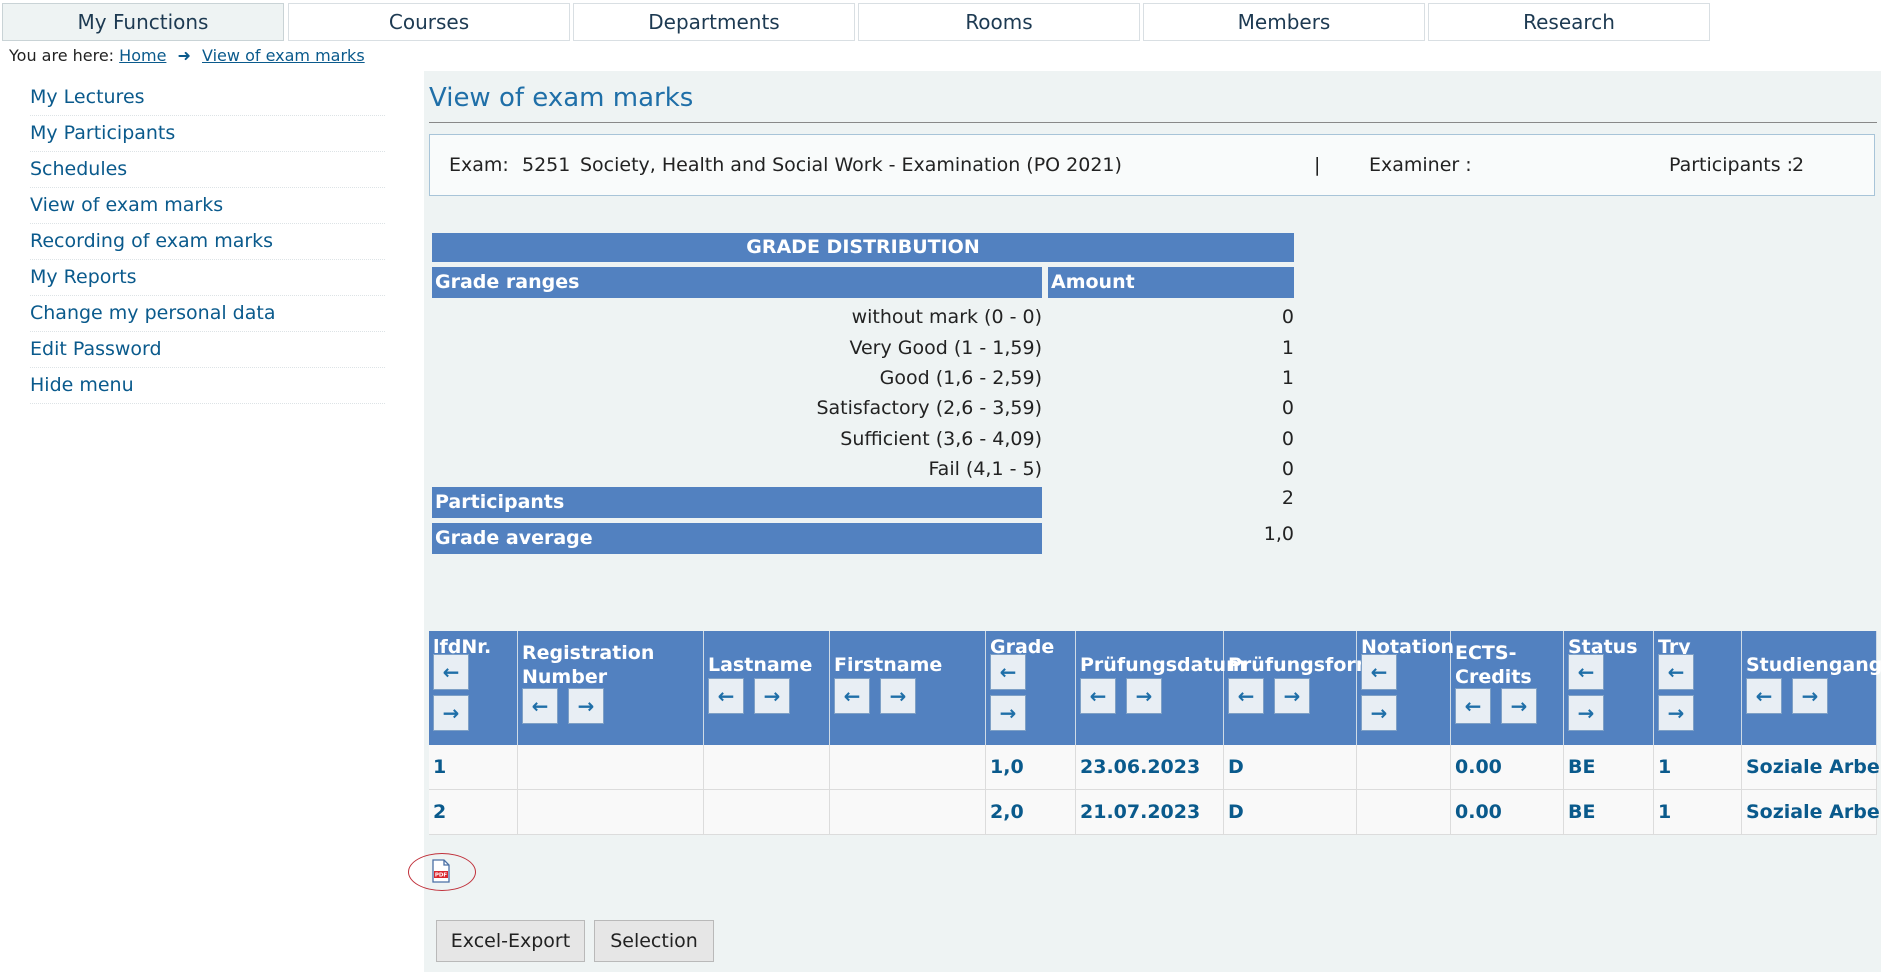  I want to click on tab-my-functions: My Functions, so click(143, 22).